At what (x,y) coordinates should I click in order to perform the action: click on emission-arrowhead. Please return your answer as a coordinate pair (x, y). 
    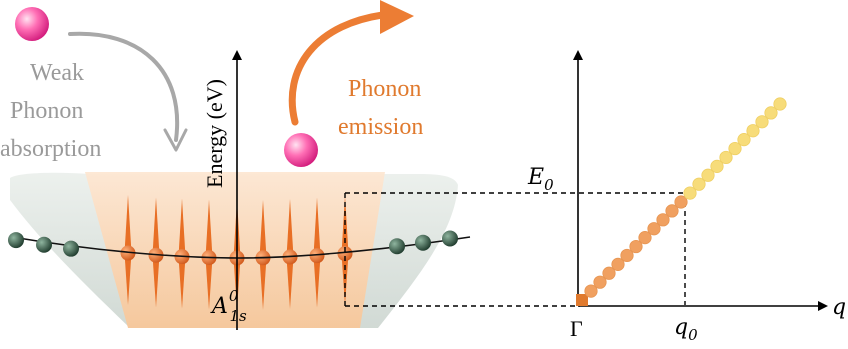
    Looking at the image, I should click on (397, 17).